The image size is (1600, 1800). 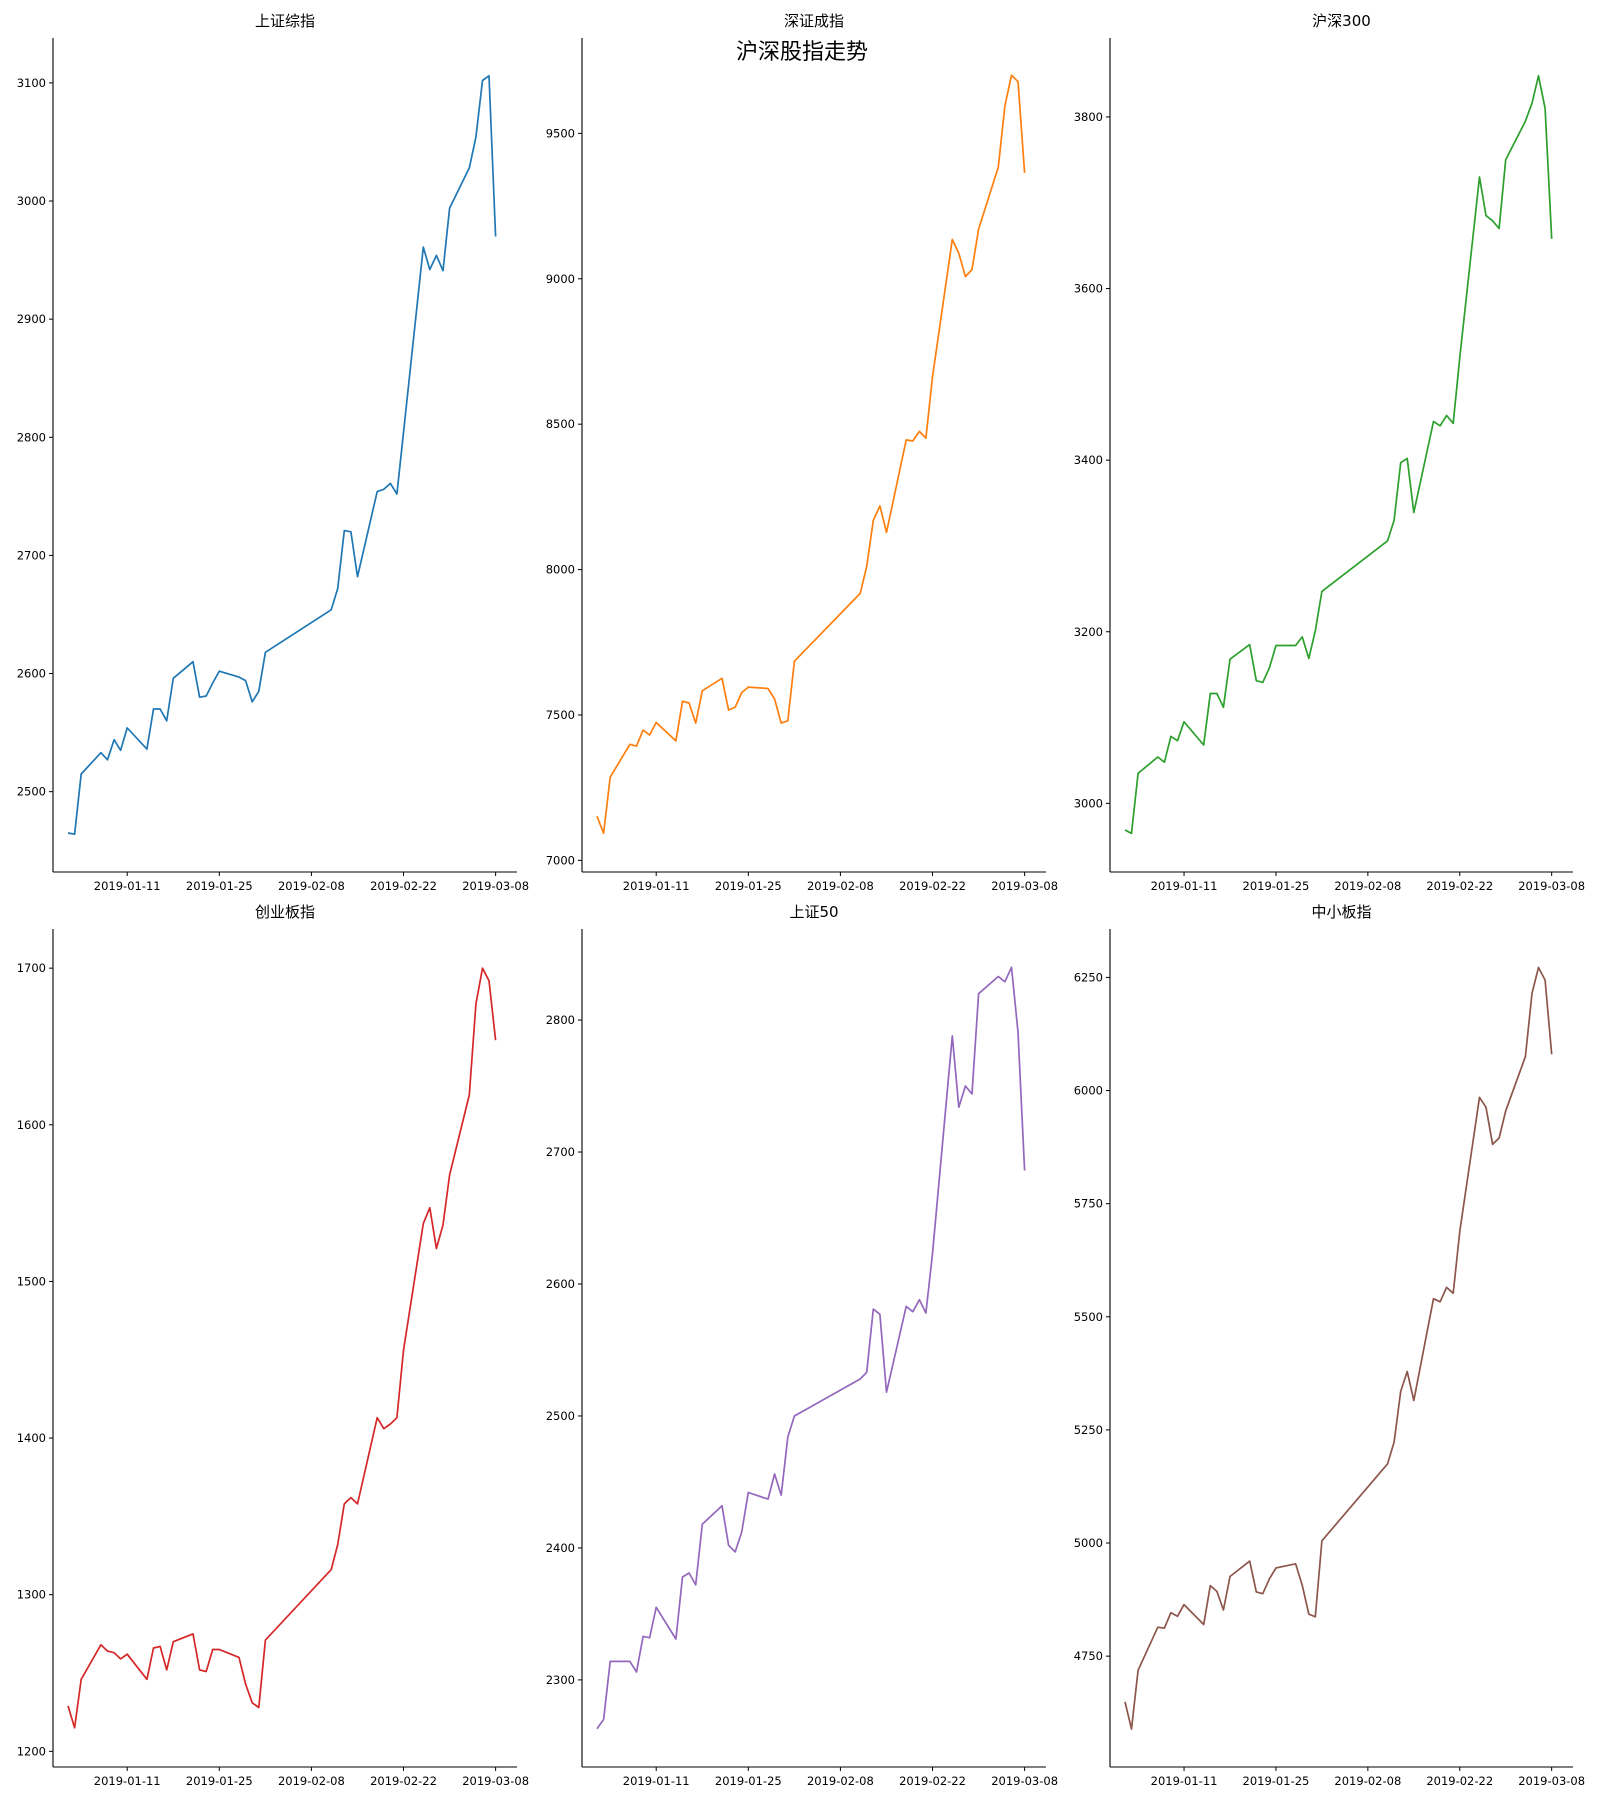 I want to click on y-tick-label: 2800, so click(x=560, y=1020).